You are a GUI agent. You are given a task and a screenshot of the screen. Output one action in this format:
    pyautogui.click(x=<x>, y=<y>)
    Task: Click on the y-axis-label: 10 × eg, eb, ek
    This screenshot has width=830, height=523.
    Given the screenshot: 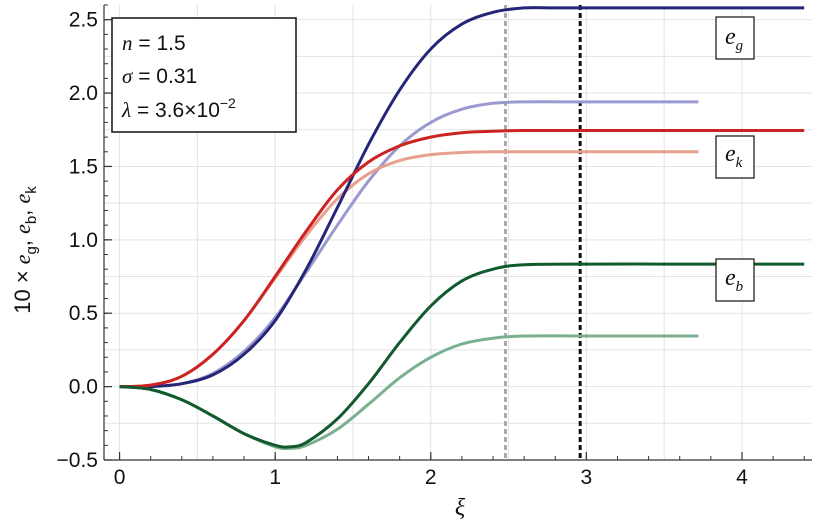 What is the action you would take?
    pyautogui.click(x=25, y=250)
    